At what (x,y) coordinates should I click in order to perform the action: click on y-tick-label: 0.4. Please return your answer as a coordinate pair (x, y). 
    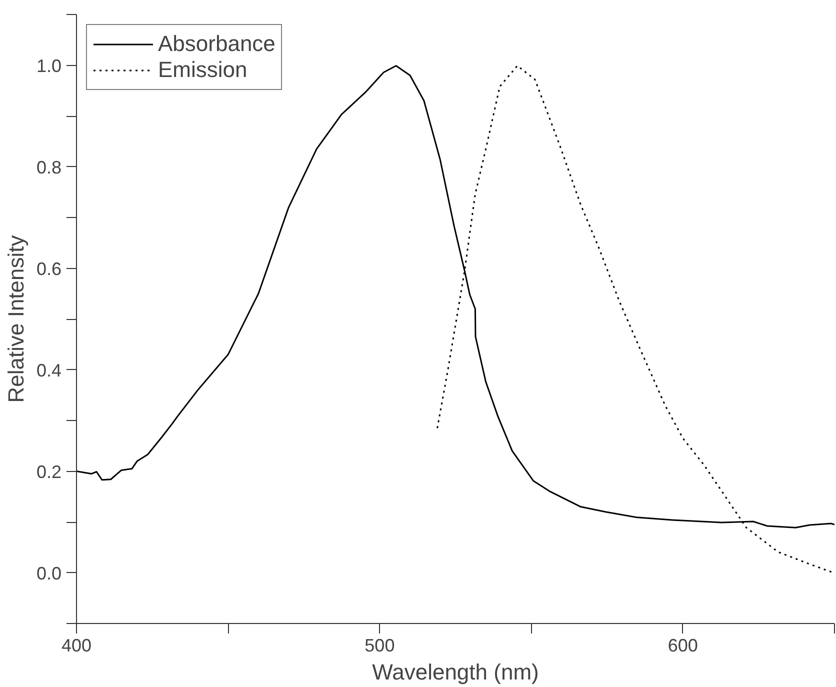
    Looking at the image, I should click on (49, 370).